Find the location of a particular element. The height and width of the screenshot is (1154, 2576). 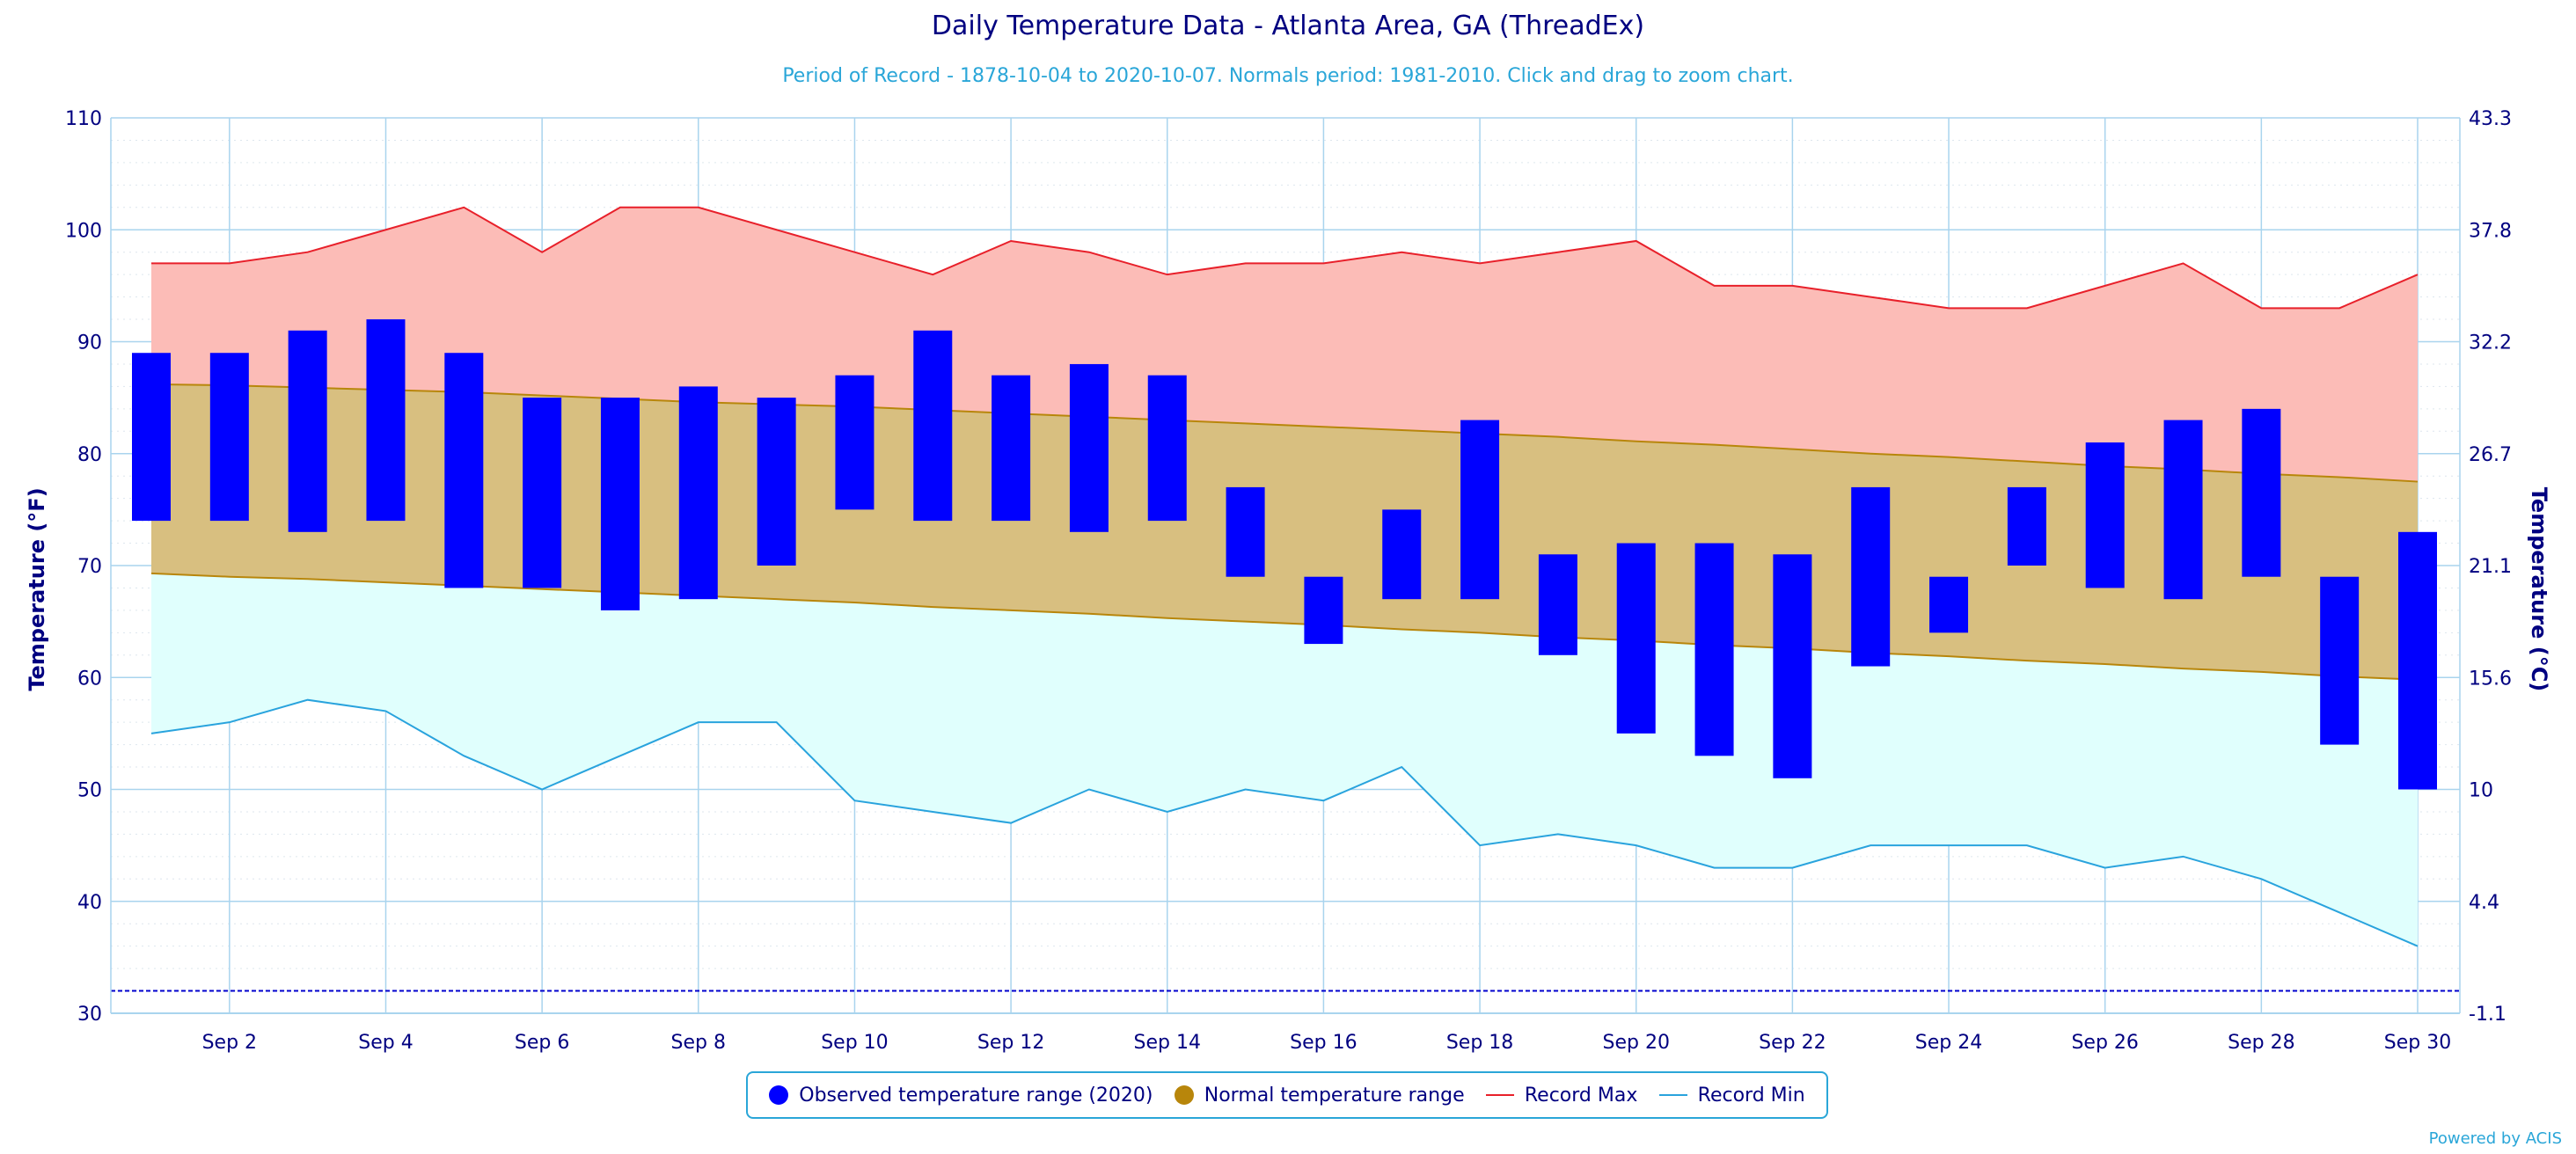

y-tick-label-right: 4.4 is located at coordinates (2484, 903).